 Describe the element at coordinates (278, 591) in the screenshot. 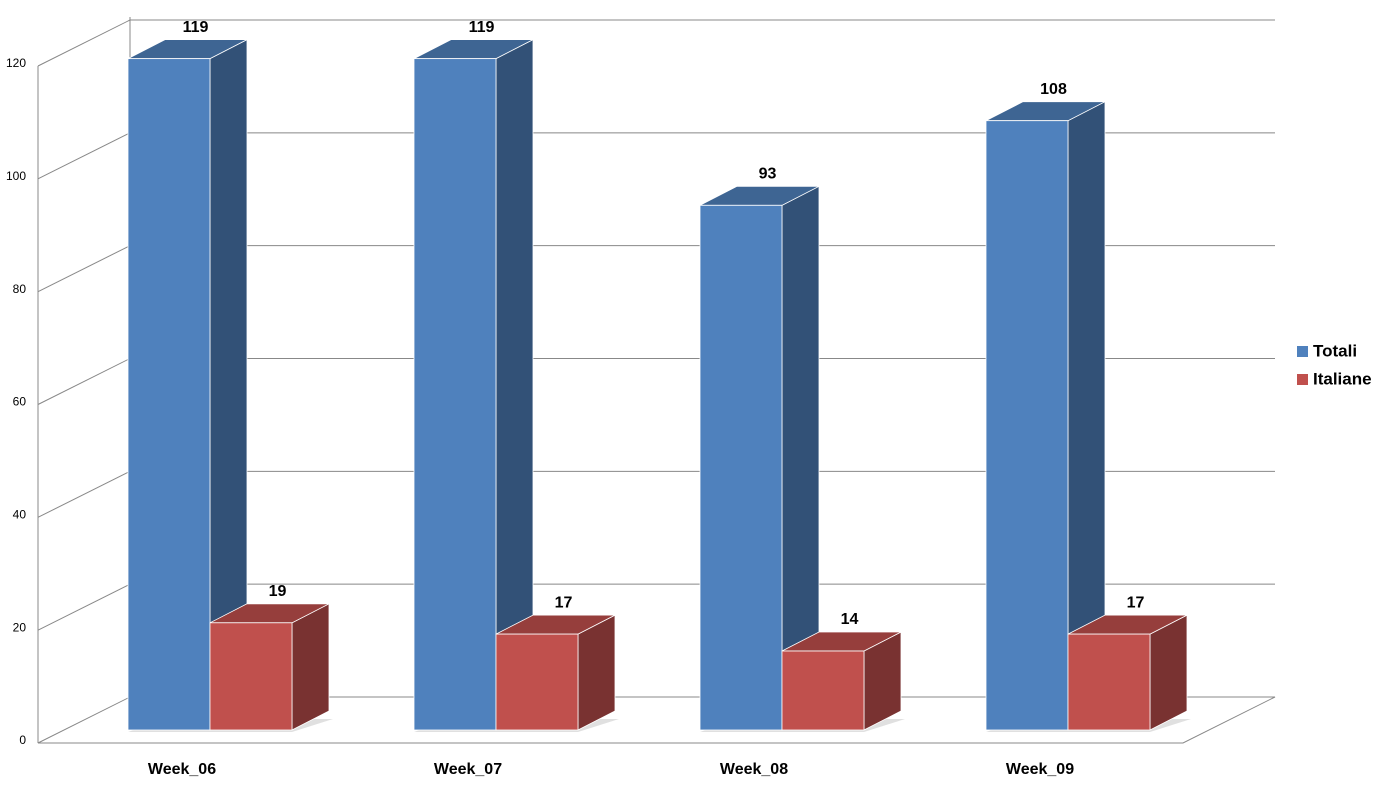

I see `value-label: 19` at that location.